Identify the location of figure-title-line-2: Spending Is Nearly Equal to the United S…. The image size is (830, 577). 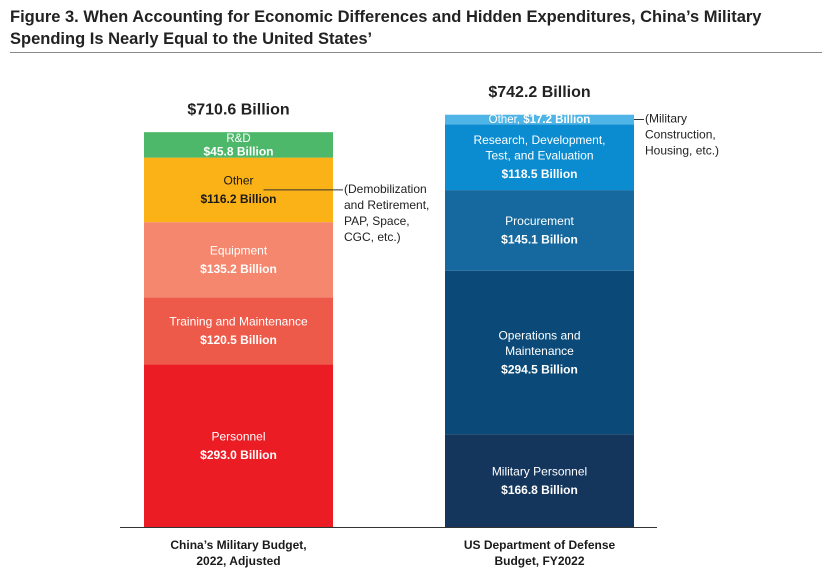
(191, 39).